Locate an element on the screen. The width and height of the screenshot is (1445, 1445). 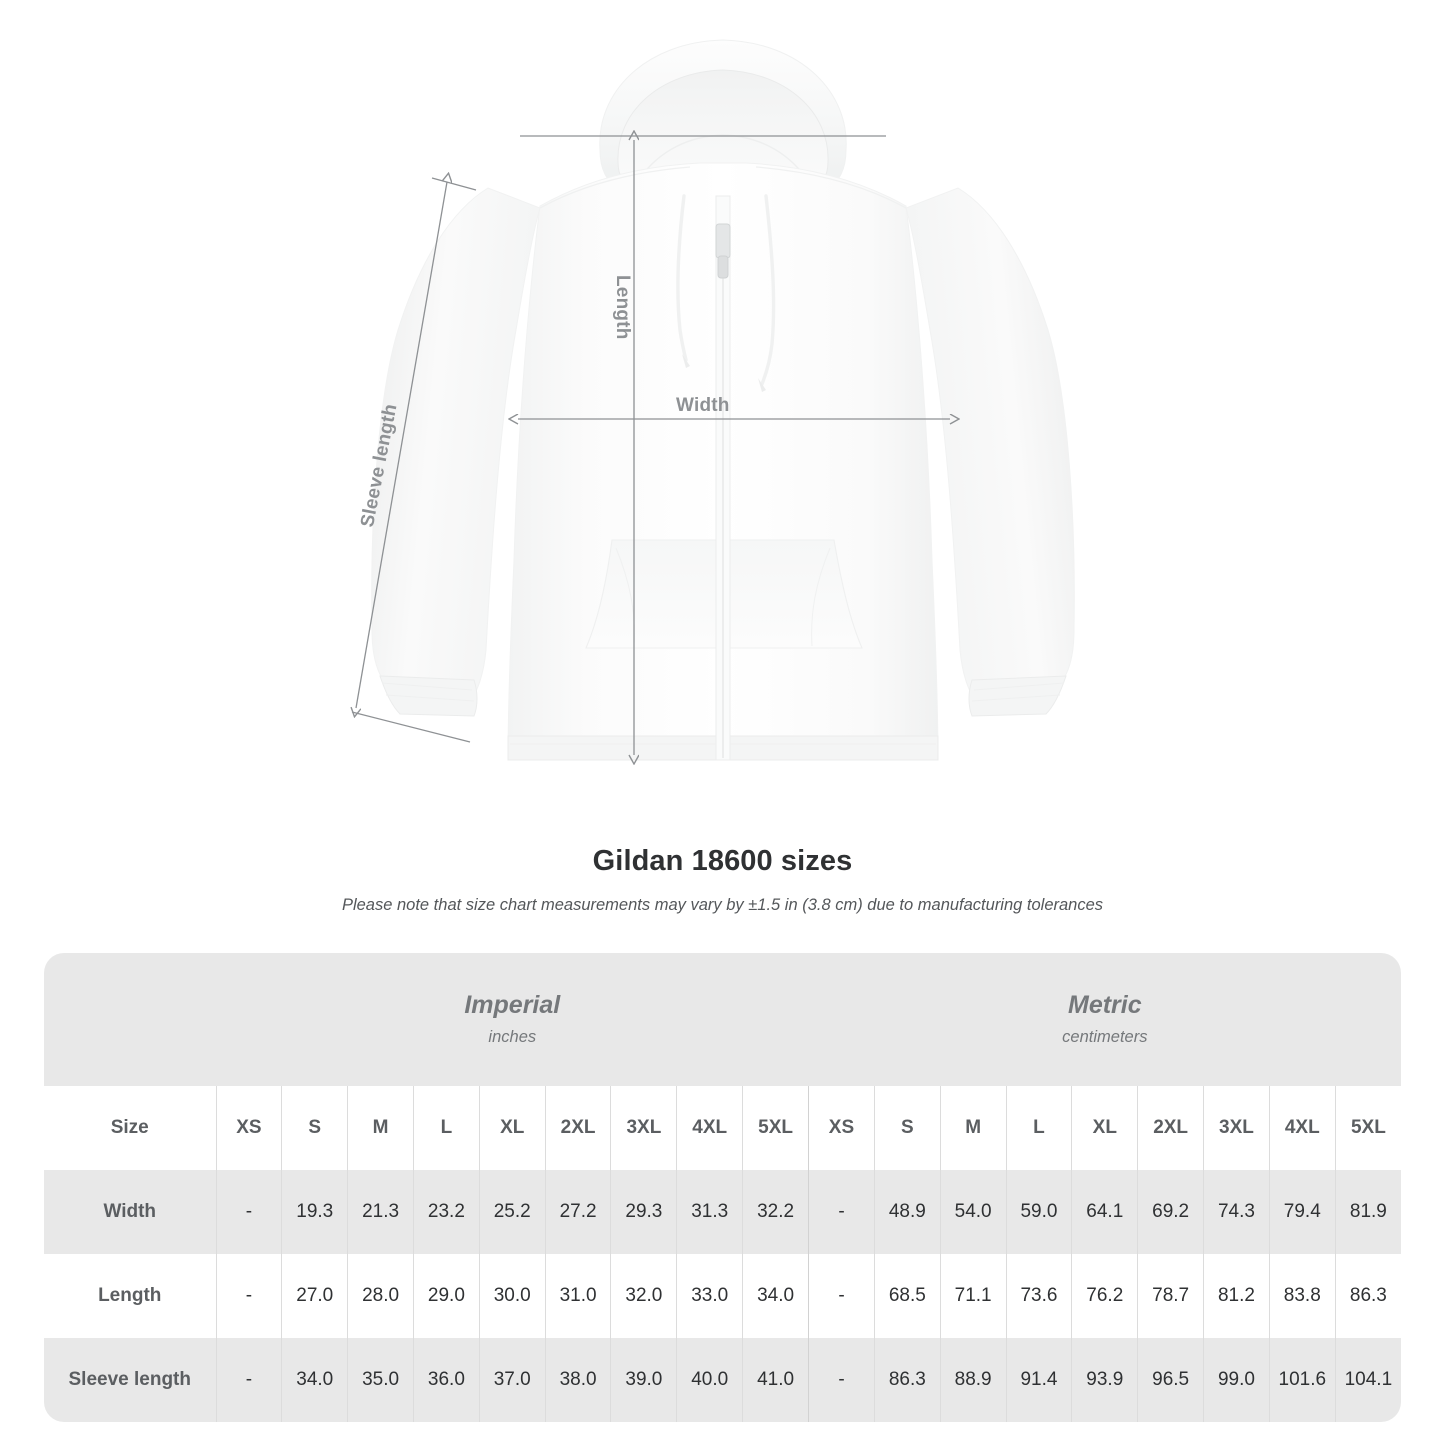
width-metric-m: 54.0 is located at coordinates (973, 1212).